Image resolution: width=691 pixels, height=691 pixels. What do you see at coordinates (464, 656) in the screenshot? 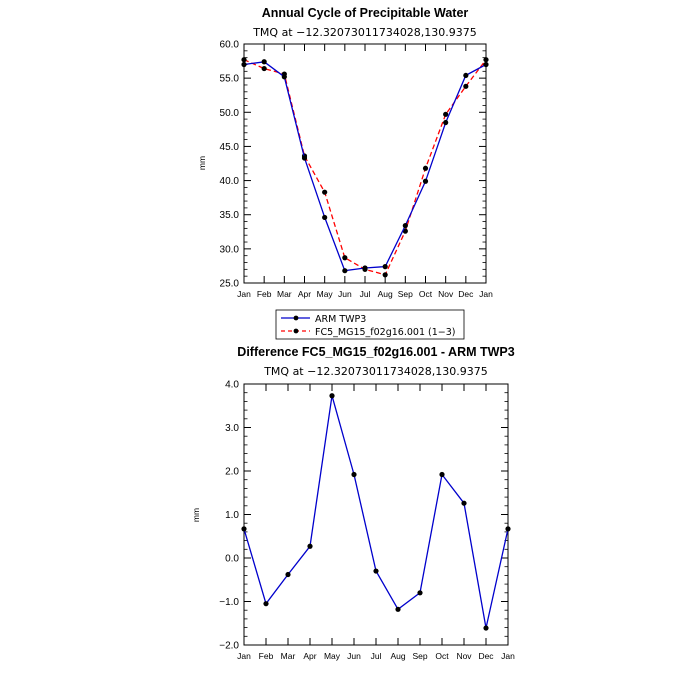
I see `bottom-chart-xtick-label: Nov` at bounding box center [464, 656].